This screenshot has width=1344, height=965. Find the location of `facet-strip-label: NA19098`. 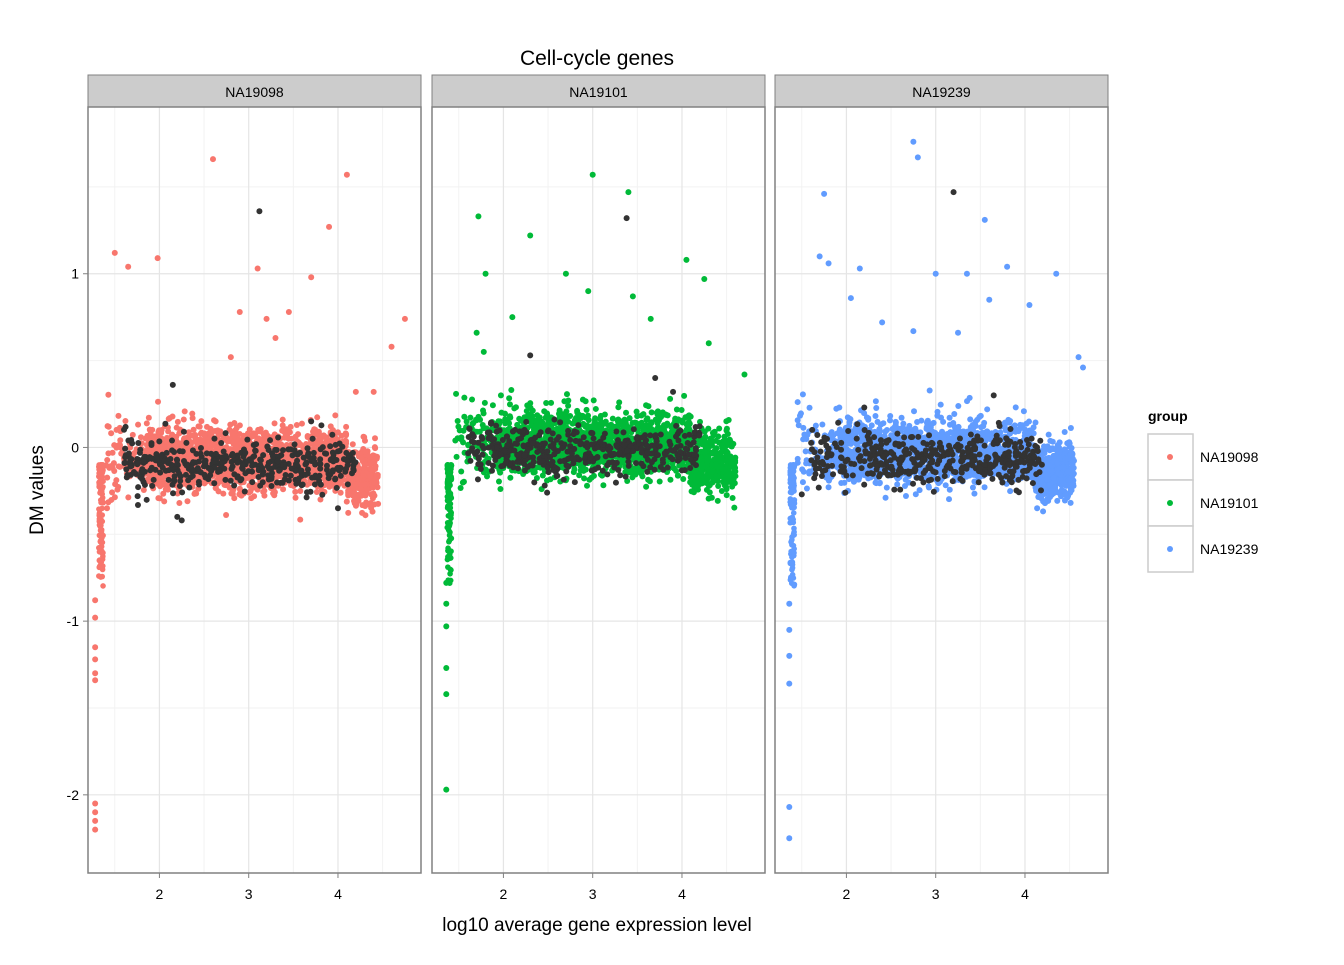

facet-strip-label: NA19098 is located at coordinates (254, 92).